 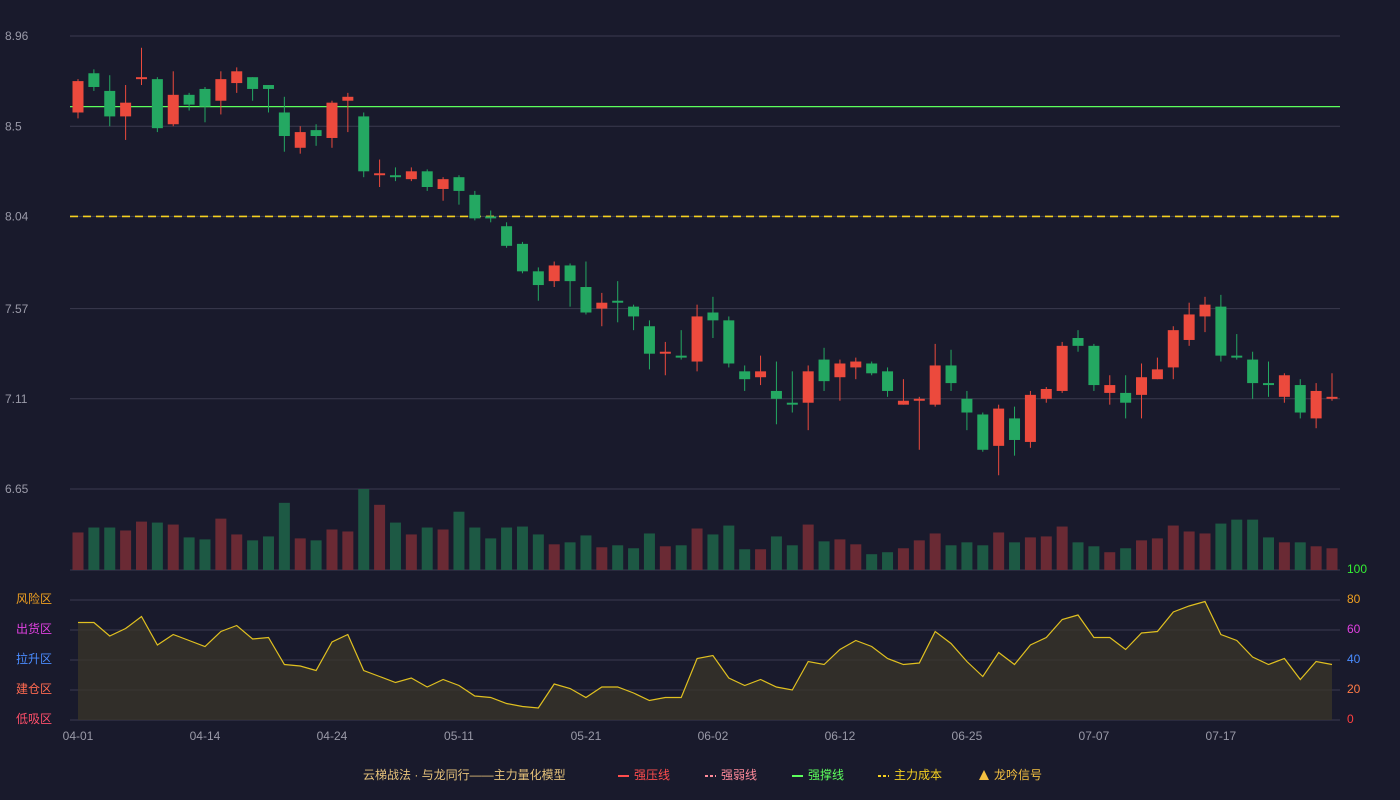 I want to click on x-tick-label: 06-02, so click(x=713, y=736).